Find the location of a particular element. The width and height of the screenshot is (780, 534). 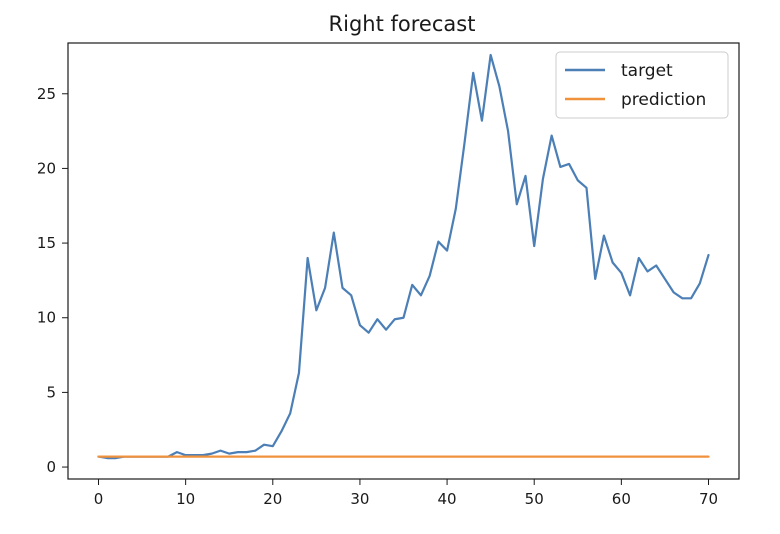

legend-box is located at coordinates (642, 85).